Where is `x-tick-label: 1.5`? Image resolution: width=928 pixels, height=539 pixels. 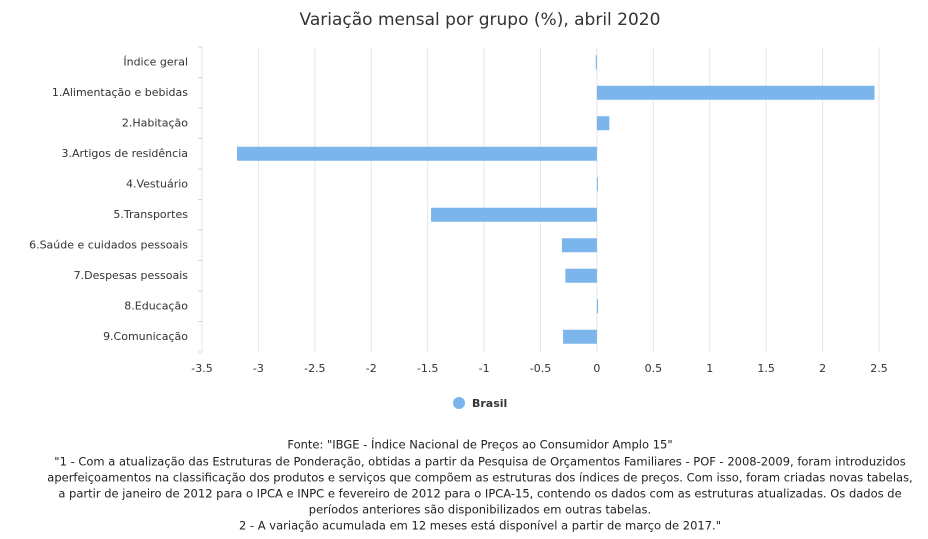
x-tick-label: 1.5 is located at coordinates (766, 368).